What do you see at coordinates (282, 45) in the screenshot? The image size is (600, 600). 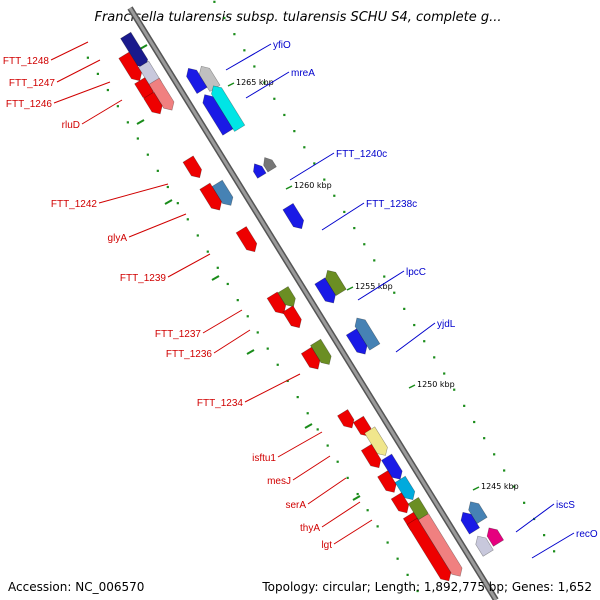 I see `gene-label-right: yfiO` at bounding box center [282, 45].